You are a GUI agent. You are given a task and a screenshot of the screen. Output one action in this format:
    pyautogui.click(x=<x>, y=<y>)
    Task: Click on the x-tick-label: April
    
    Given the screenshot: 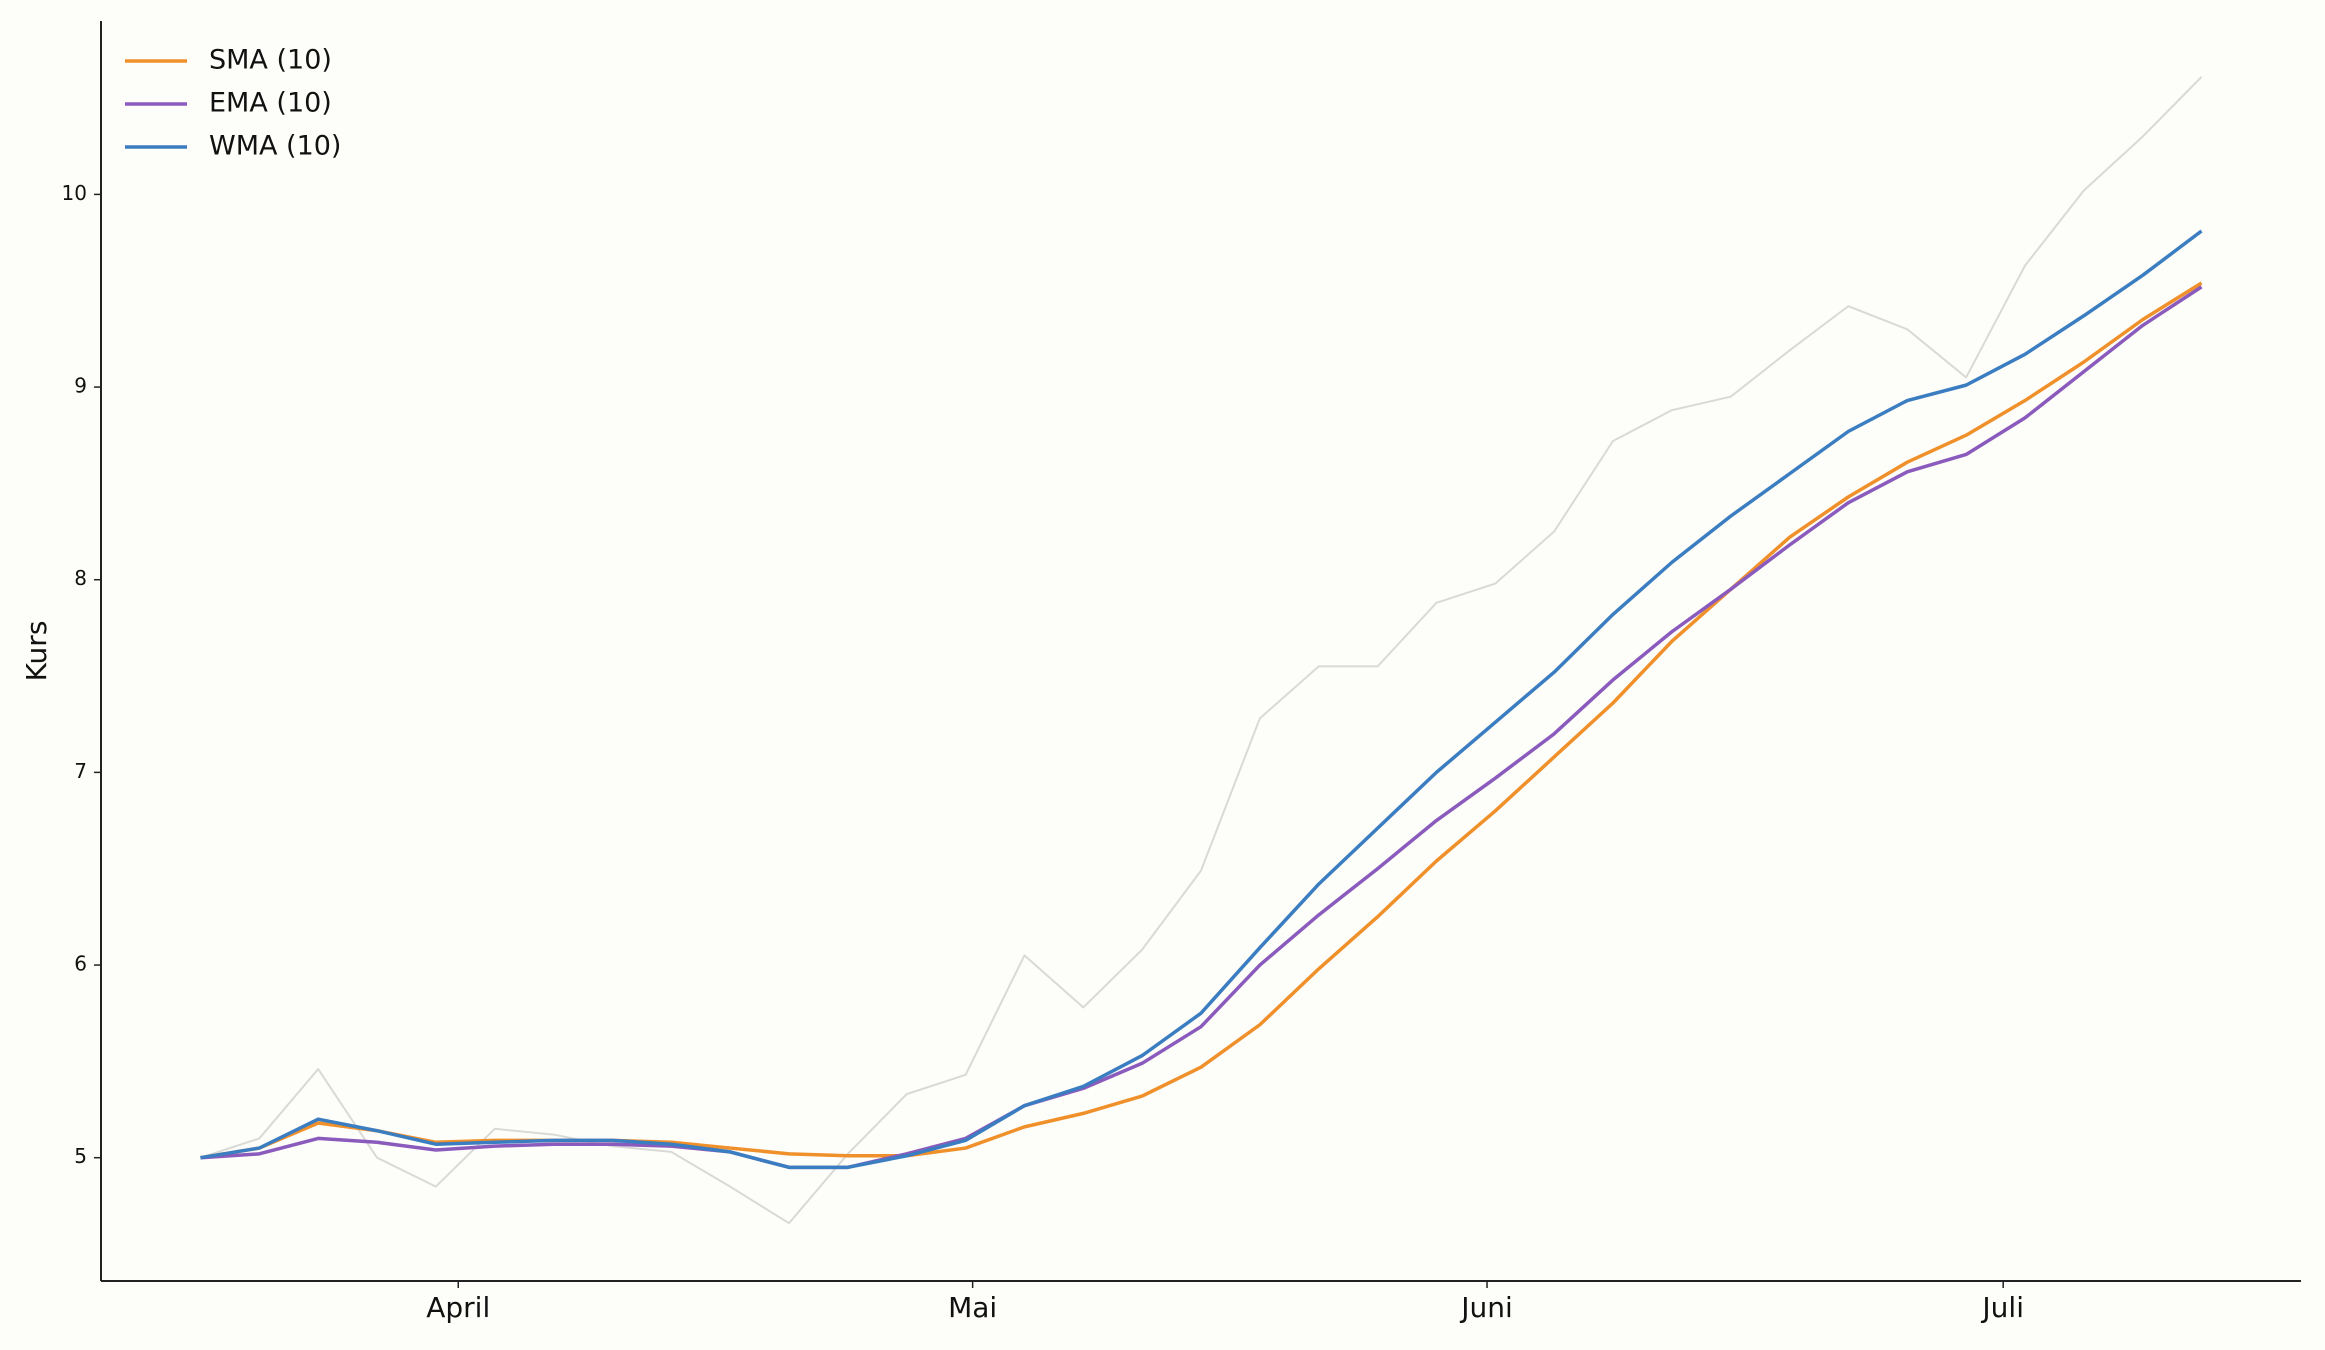 What is the action you would take?
    pyautogui.click(x=458, y=1307)
    